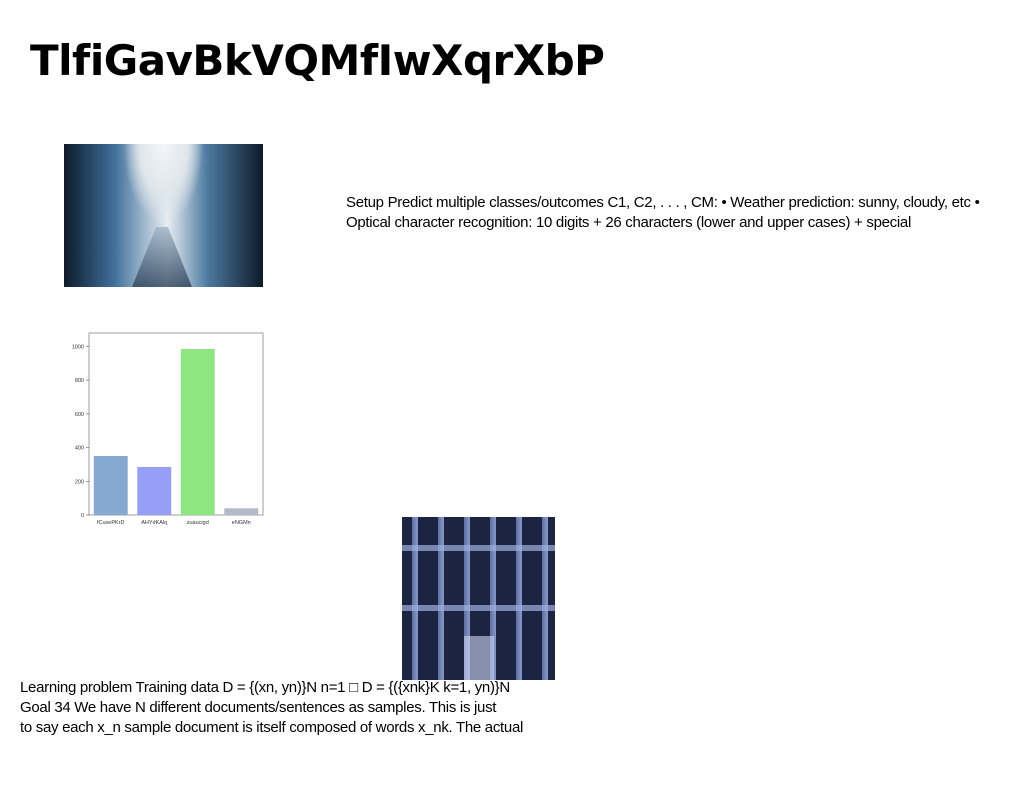 The width and height of the screenshot is (1024, 788). What do you see at coordinates (478, 548) in the screenshot?
I see `facade-cornice` at bounding box center [478, 548].